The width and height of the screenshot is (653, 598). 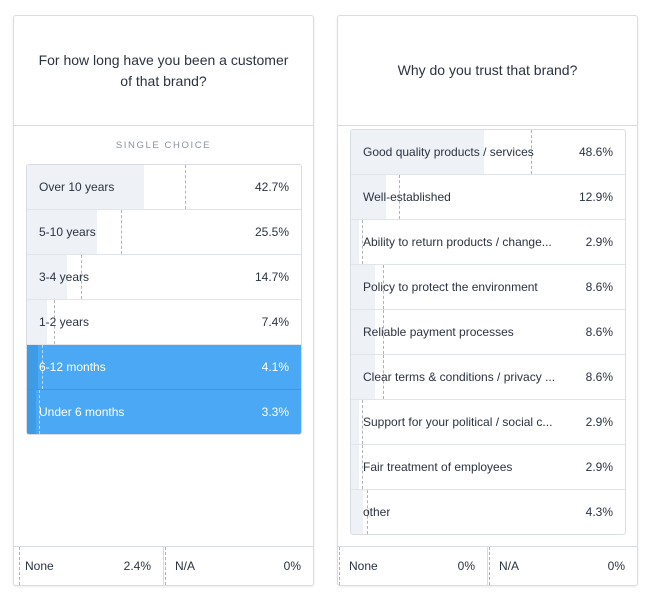 I want to click on option-percentage: 42.7%, so click(x=271, y=187).